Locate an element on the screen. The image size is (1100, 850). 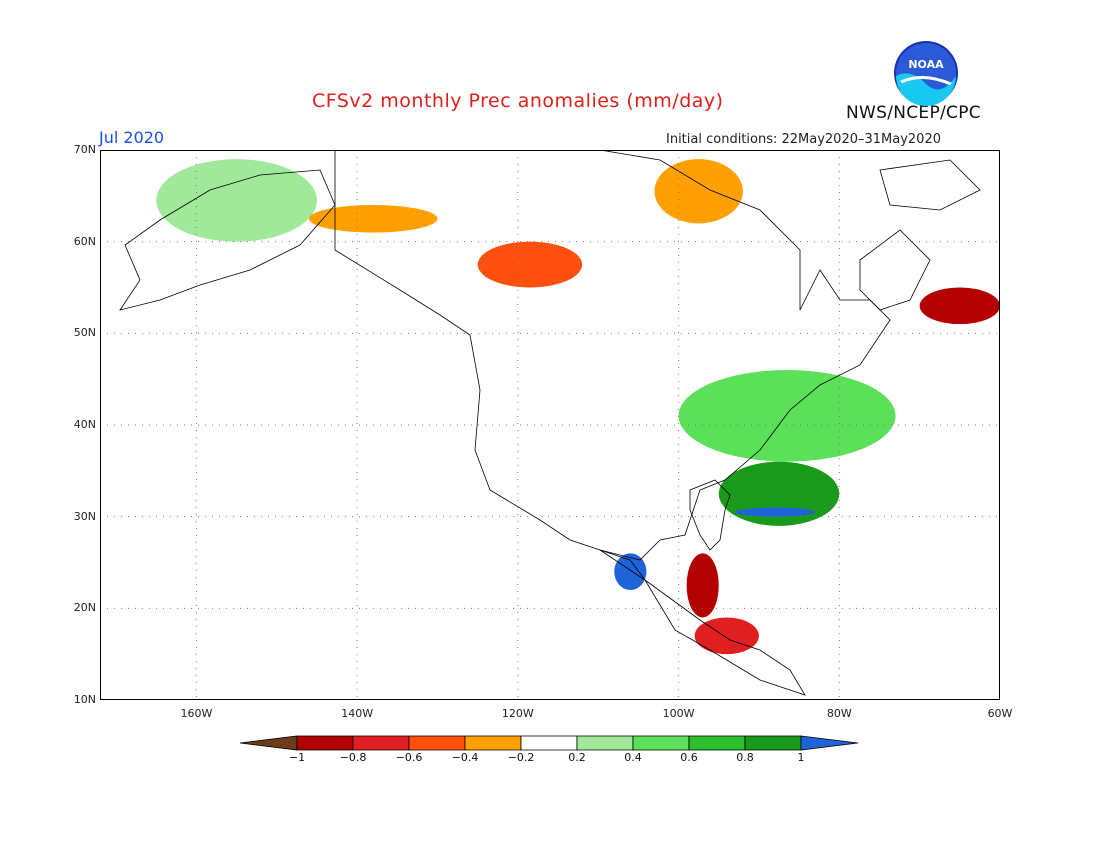
lat-label-30N: 30N is located at coordinates (84, 516).